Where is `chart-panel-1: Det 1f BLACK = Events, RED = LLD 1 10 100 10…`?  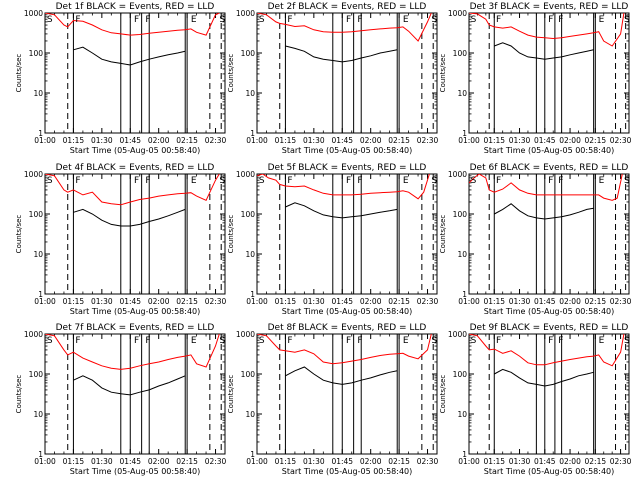
chart-panel-1: Det 1f BLACK = Events, RED = LLD 1 10 100 10… is located at coordinates (121, 78).